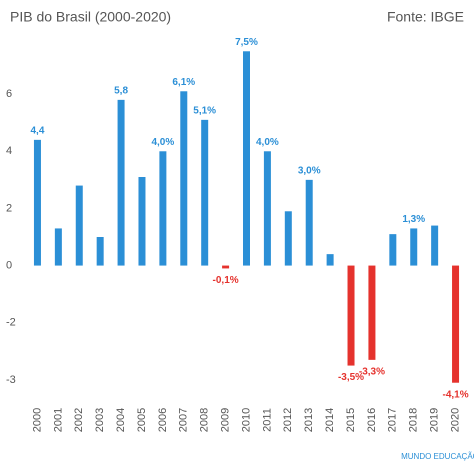 The image size is (474, 474). I want to click on value-label: -3,5%, so click(351, 377).